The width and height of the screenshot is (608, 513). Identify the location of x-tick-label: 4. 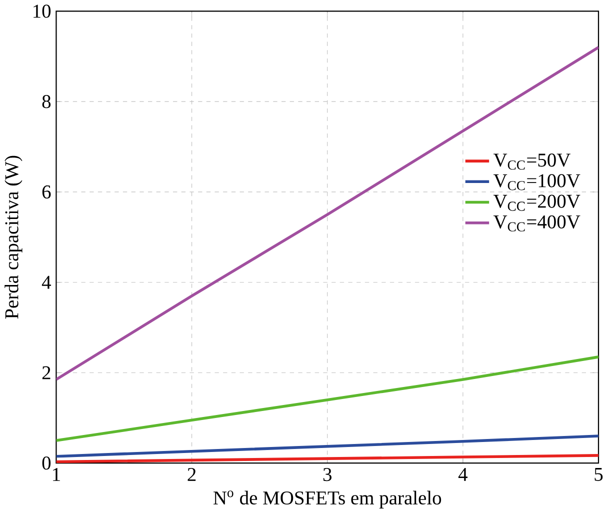
(463, 474).